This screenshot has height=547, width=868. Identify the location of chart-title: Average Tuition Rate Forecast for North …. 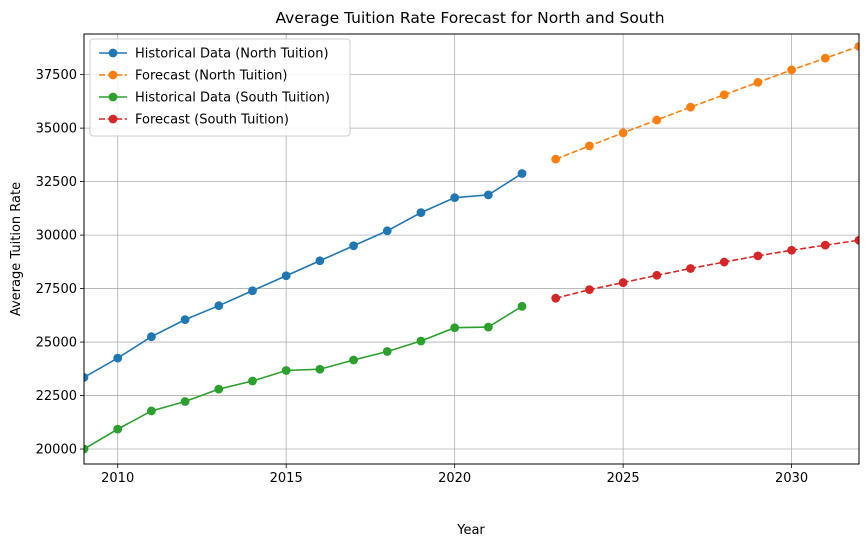
(469, 18).